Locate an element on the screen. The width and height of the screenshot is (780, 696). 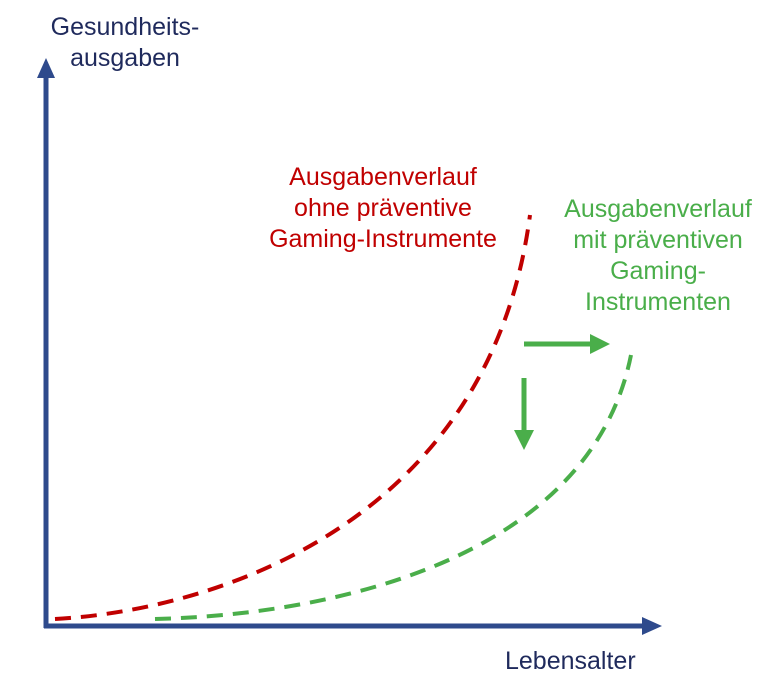
shift-arrow-down-head is located at coordinates (524, 440).